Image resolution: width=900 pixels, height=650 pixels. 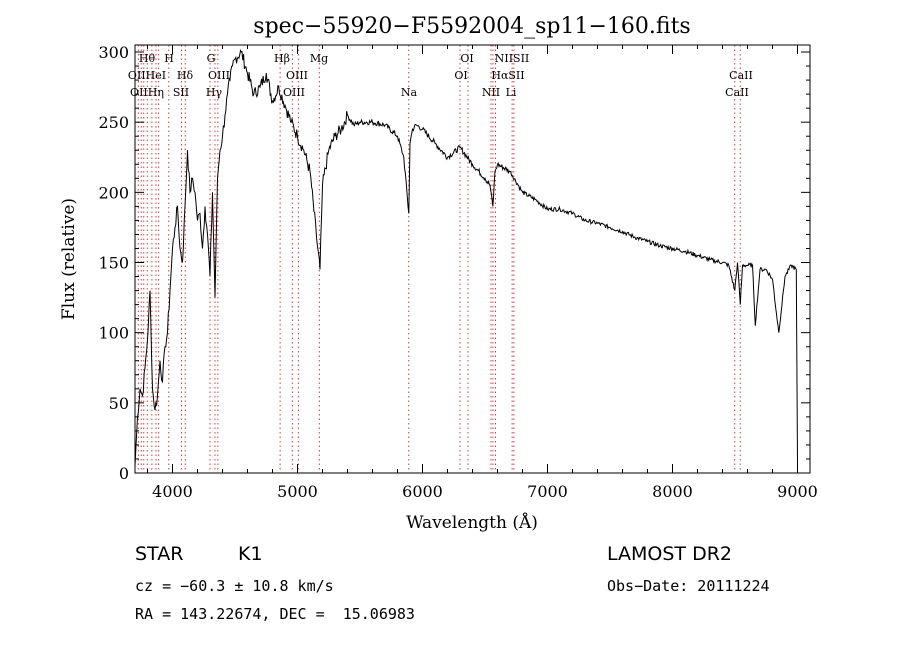 I want to click on y-tick-label: 200, so click(x=113, y=192).